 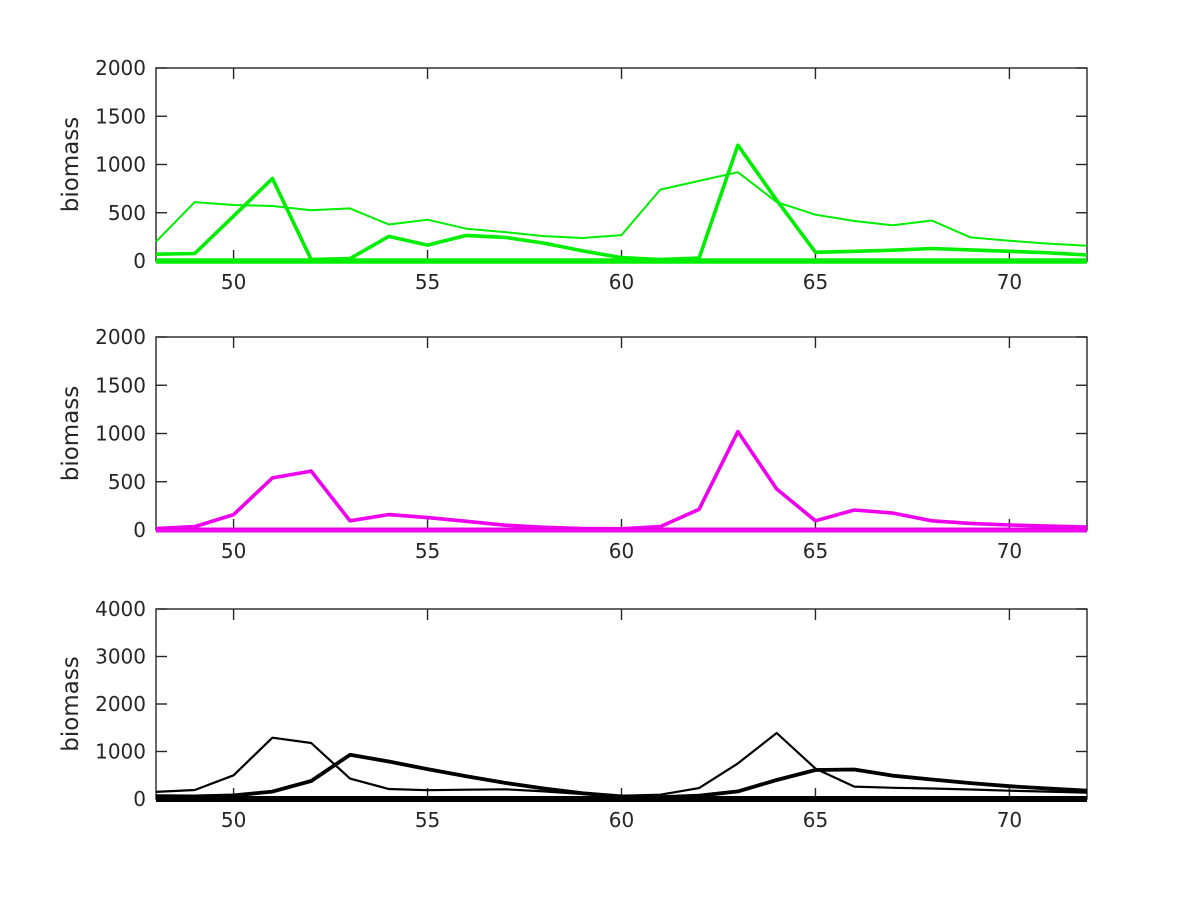 I want to click on x-tick-label-top-65: 65, so click(x=815, y=282).